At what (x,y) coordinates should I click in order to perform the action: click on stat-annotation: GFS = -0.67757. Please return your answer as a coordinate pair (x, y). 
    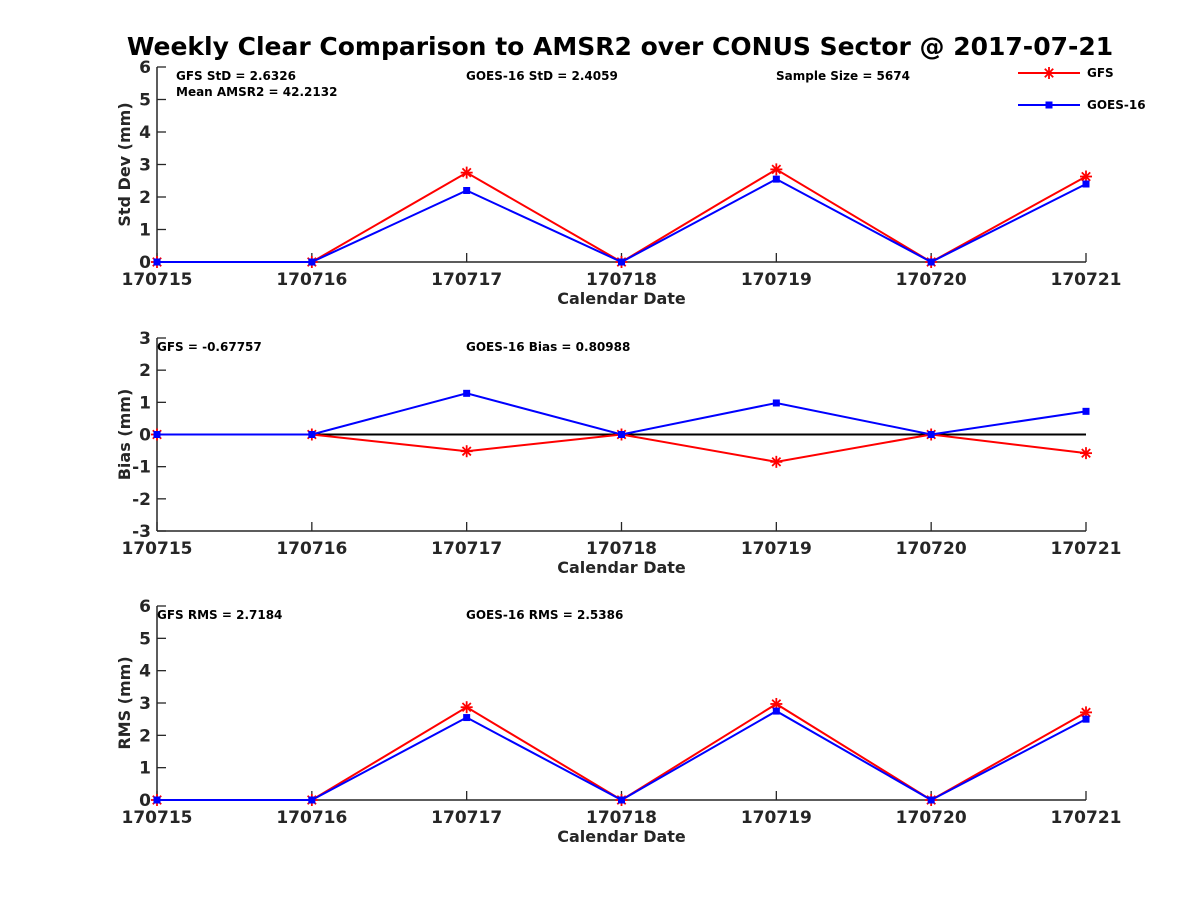
    Looking at the image, I should click on (209, 347).